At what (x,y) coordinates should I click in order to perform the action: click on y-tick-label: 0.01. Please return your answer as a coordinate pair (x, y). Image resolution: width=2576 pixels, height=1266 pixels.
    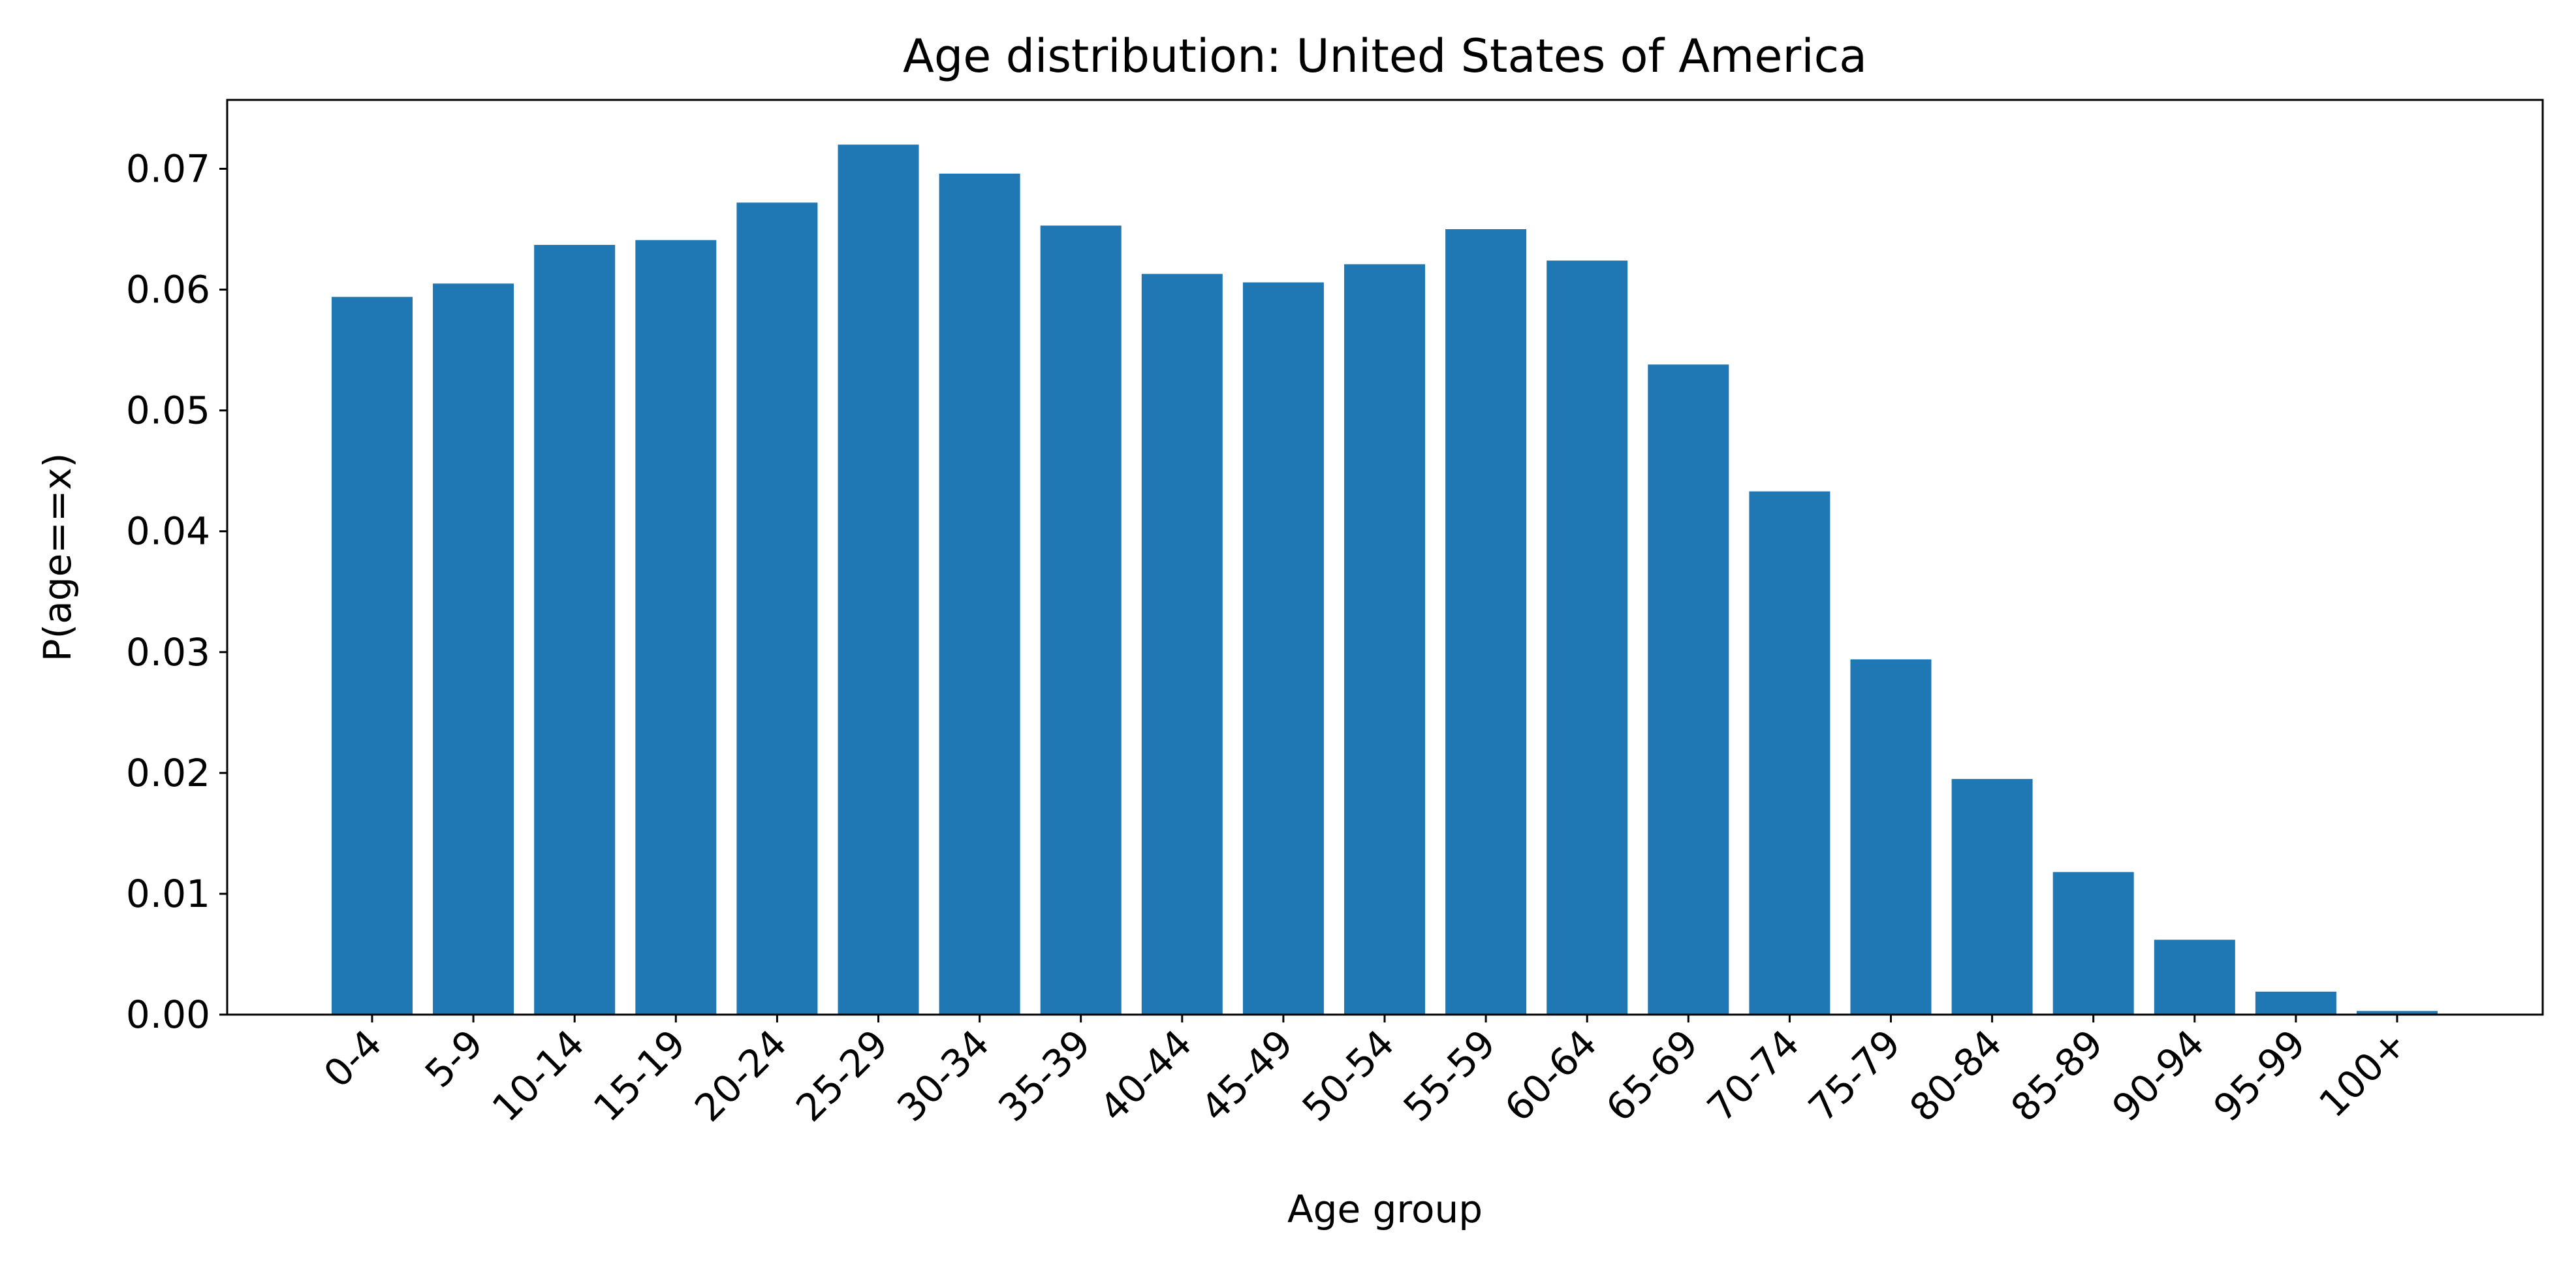
    Looking at the image, I should click on (168, 894).